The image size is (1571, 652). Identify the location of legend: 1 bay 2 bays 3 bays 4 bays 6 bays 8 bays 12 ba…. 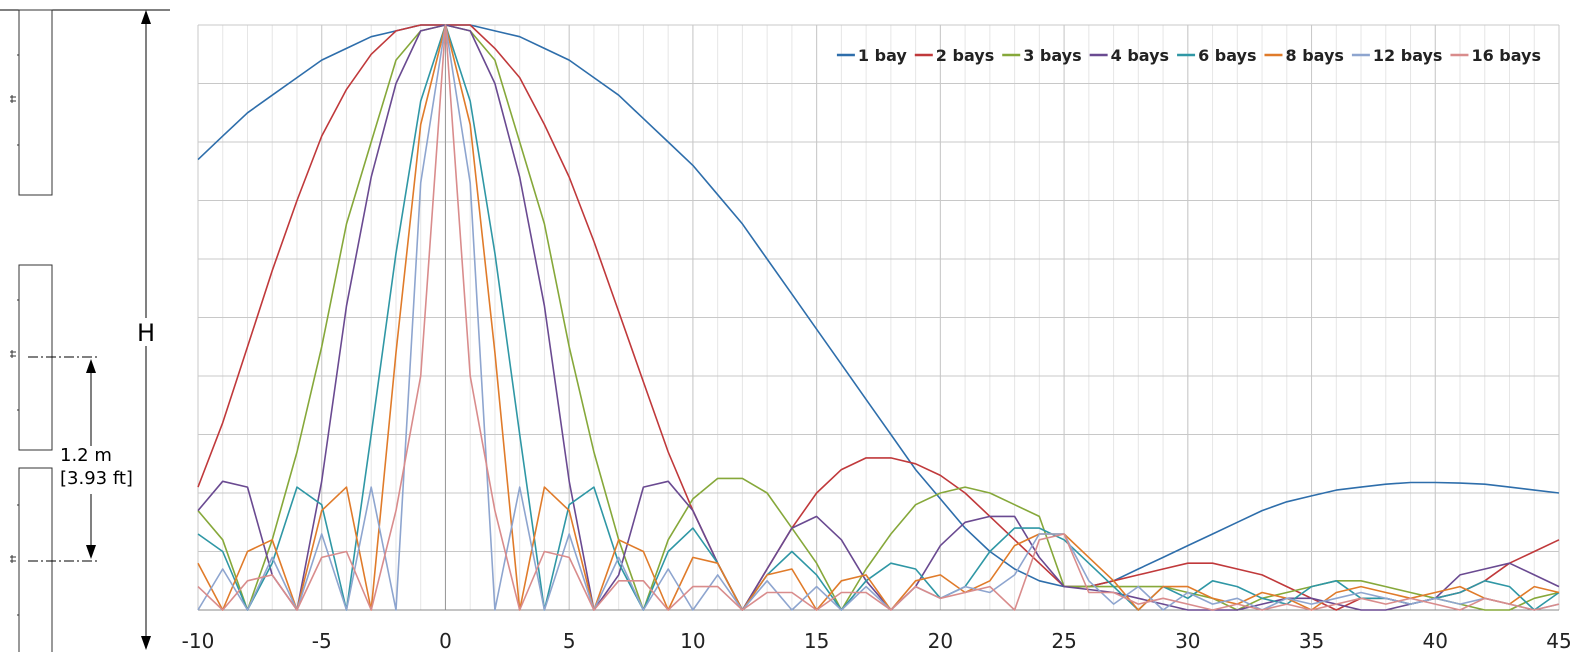
(1188, 55).